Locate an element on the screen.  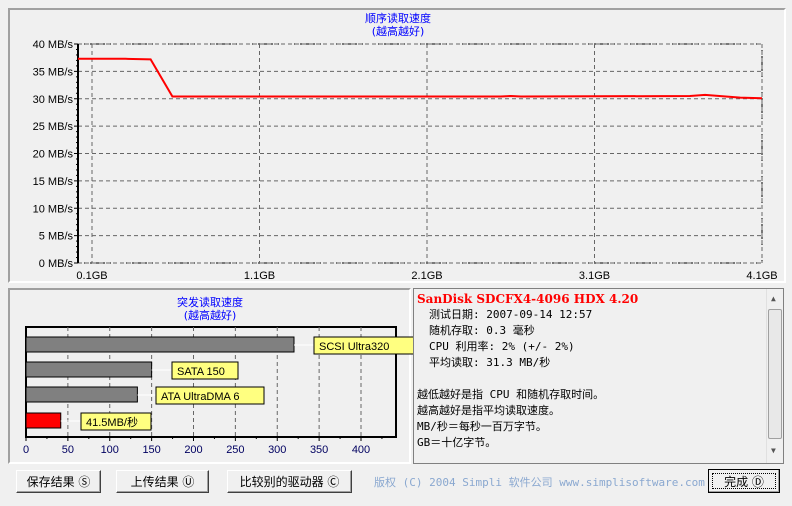
x-tick-label: 2.1GB is located at coordinates (426, 276).